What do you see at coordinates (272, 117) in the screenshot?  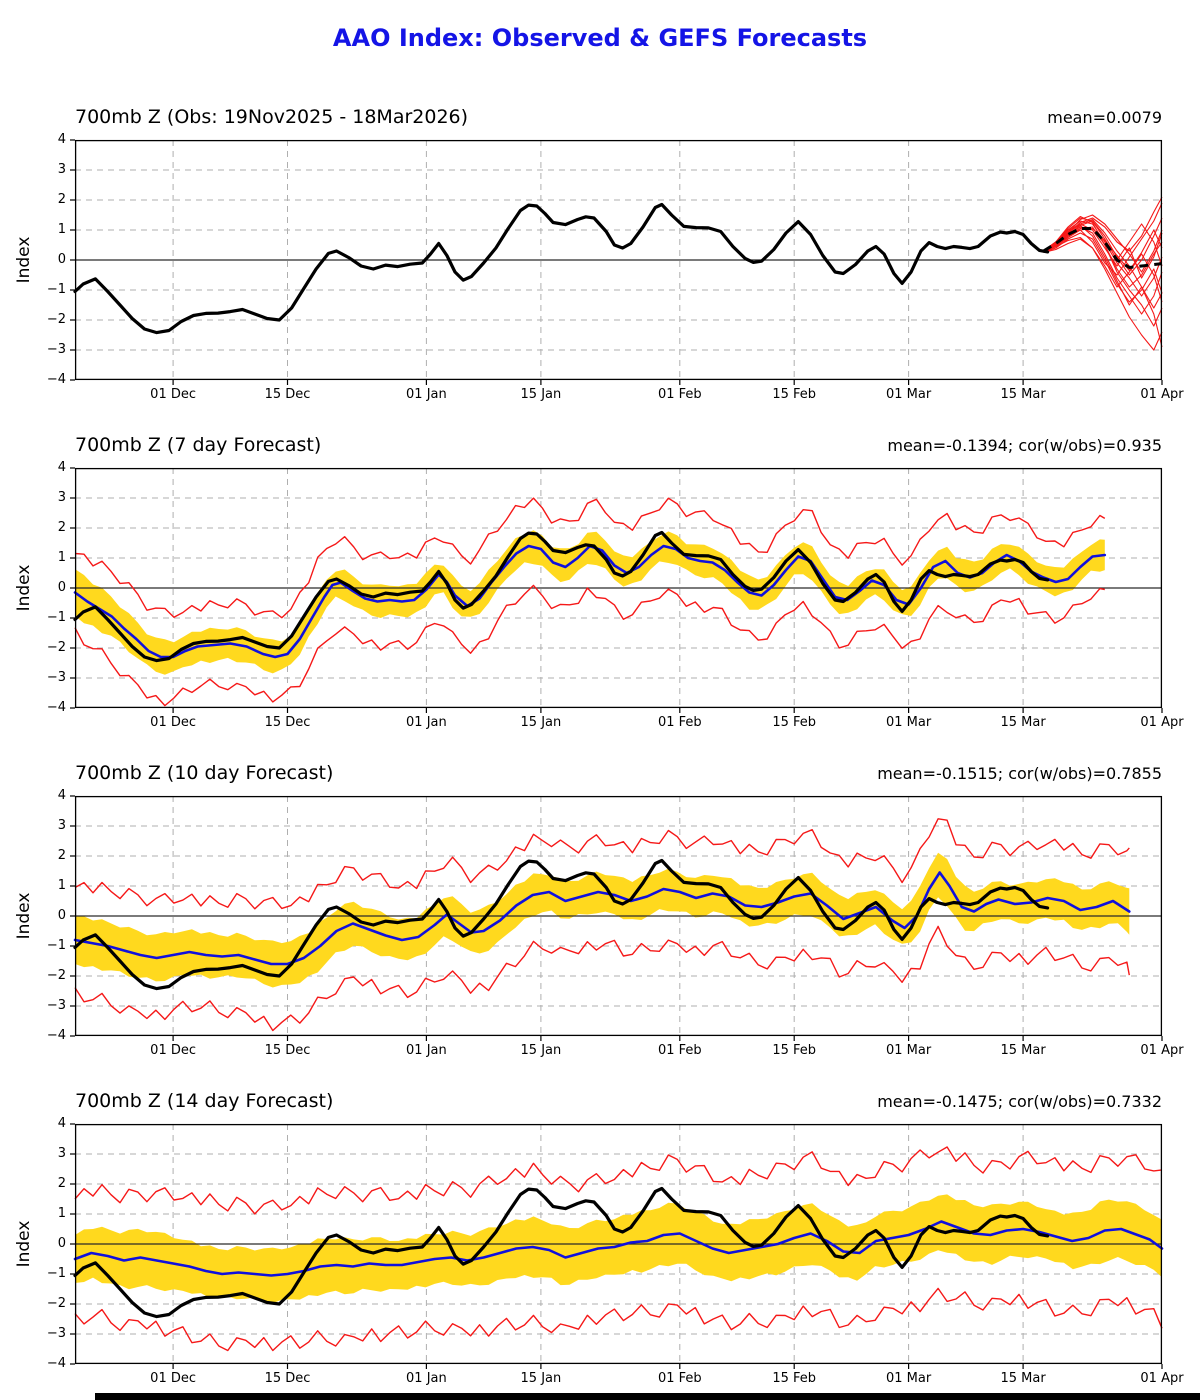 I see `panel-1-title: 700mb Z (Obs: 19Nov2025 - 18Mar2026)` at bounding box center [272, 117].